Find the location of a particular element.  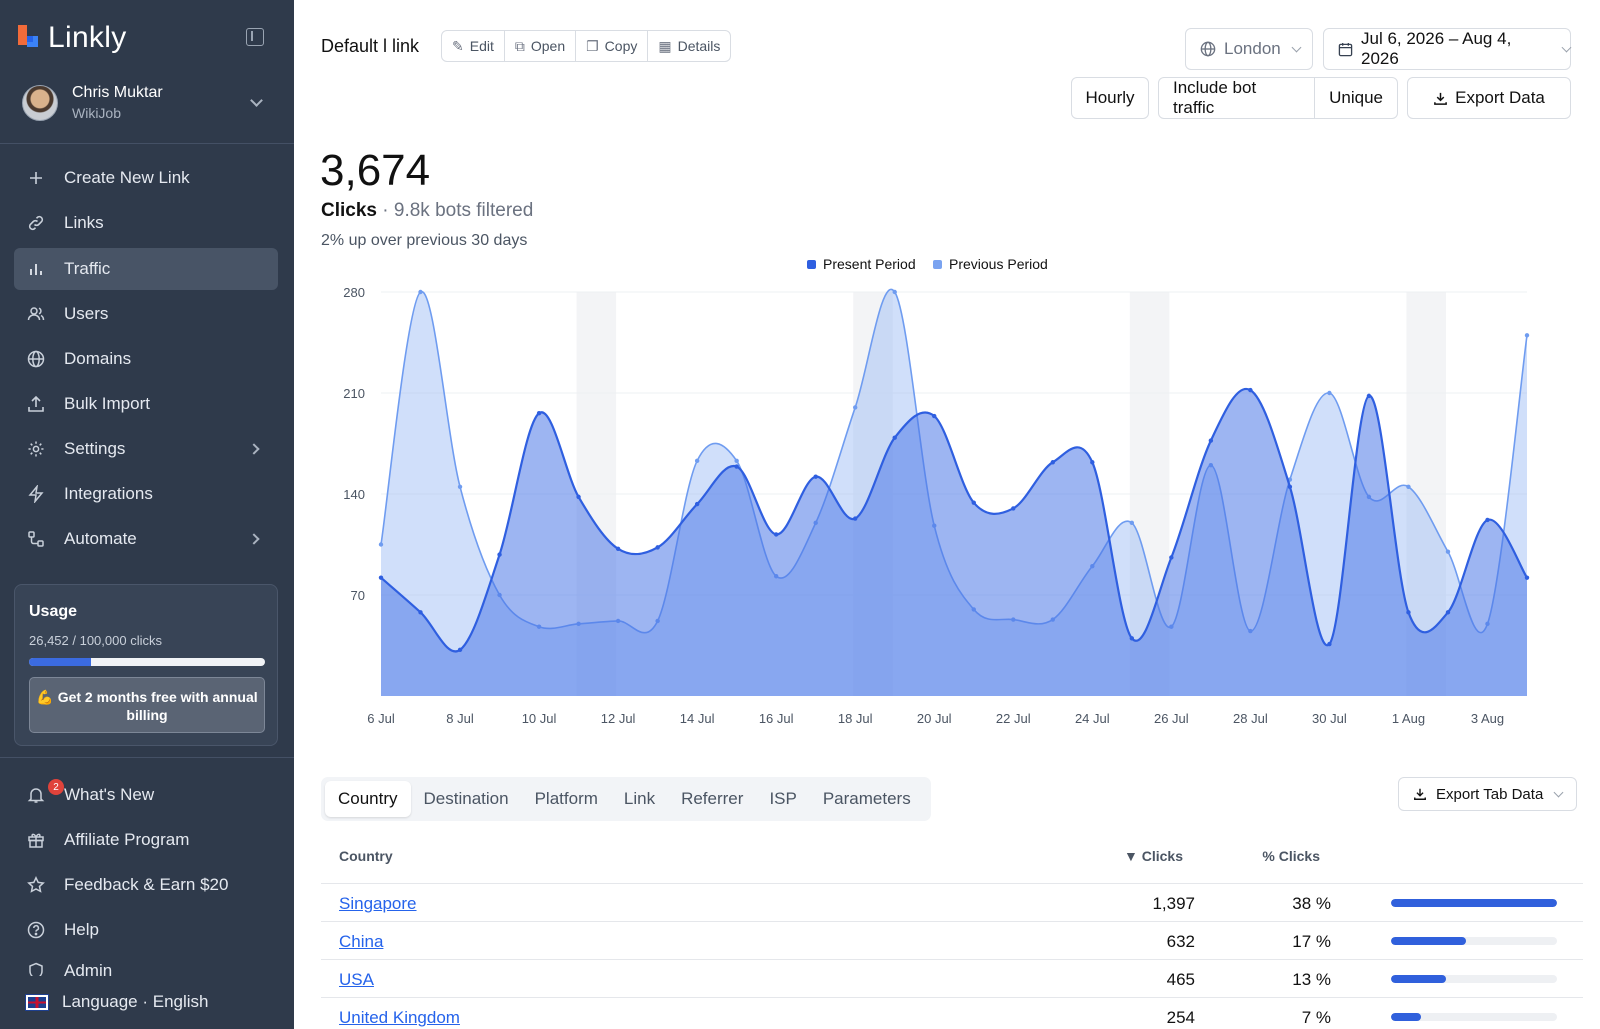

nav-admin-clip: Admin is located at coordinates (147, 964).